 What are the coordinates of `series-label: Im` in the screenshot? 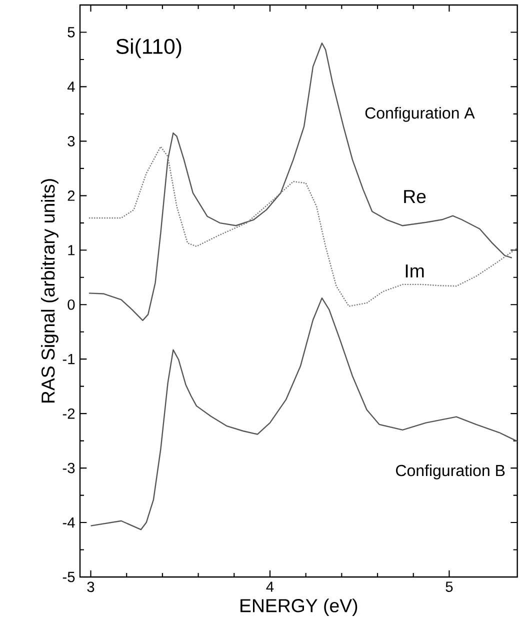 It's located at (415, 271).